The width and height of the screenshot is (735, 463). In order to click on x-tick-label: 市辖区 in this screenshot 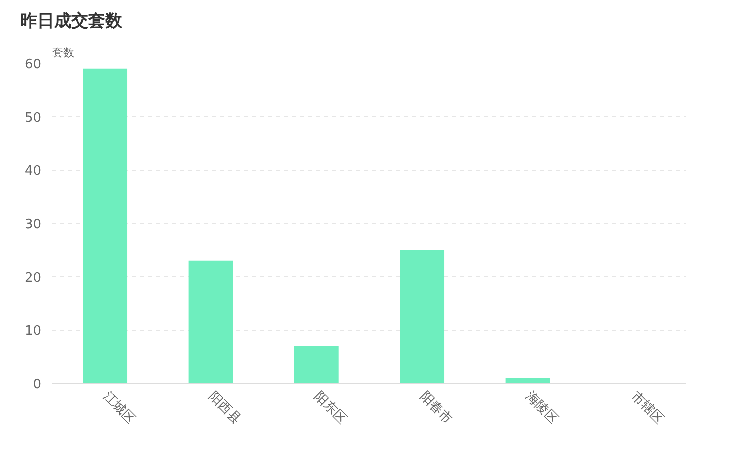, I will do `click(647, 408)`.